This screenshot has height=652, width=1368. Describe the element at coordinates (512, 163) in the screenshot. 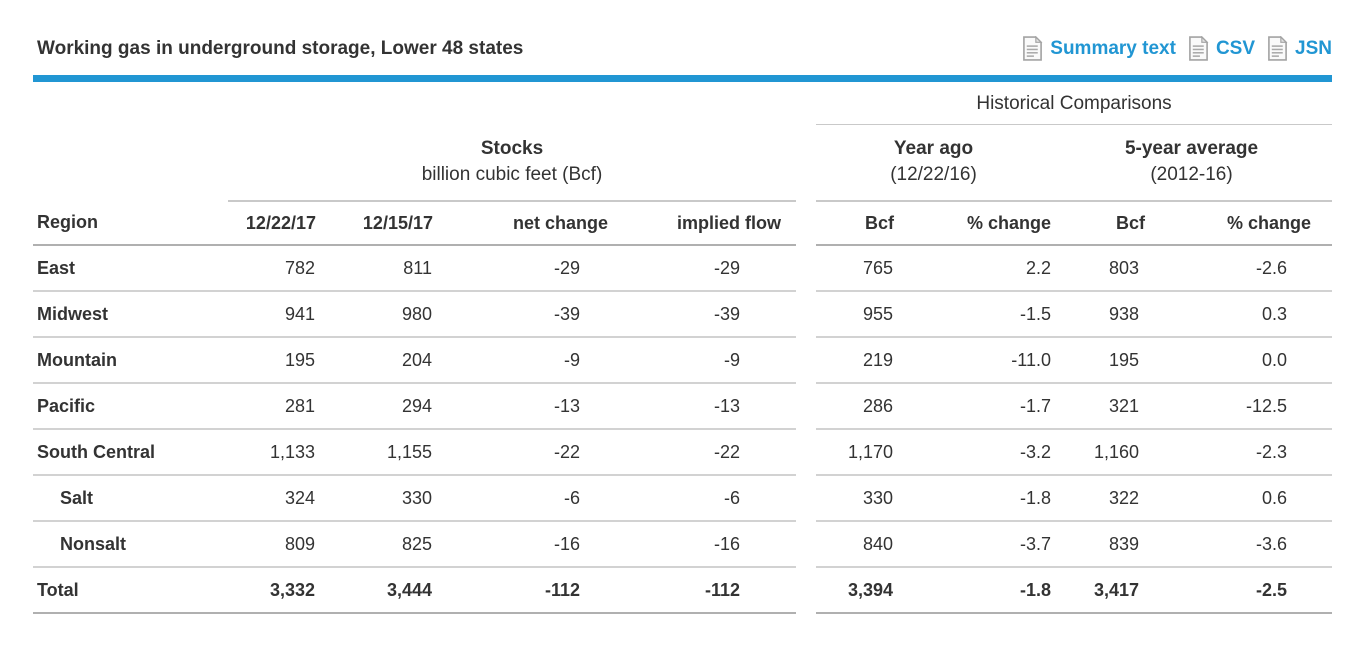

I see `stocks-header: Stocks billion cubic feet (Bcf)` at that location.